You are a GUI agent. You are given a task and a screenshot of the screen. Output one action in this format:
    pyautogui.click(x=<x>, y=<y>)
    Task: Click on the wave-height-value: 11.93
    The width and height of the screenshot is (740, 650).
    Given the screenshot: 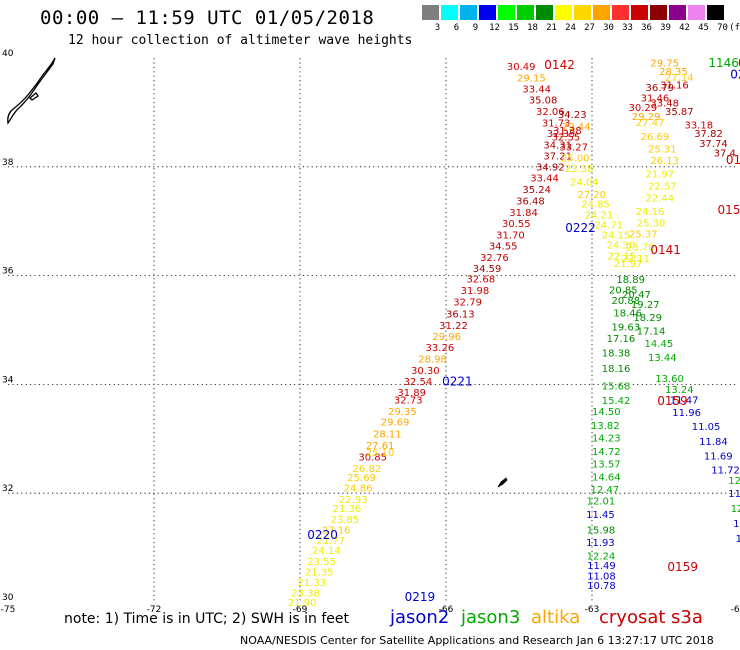 What is the action you would take?
    pyautogui.click(x=600, y=543)
    